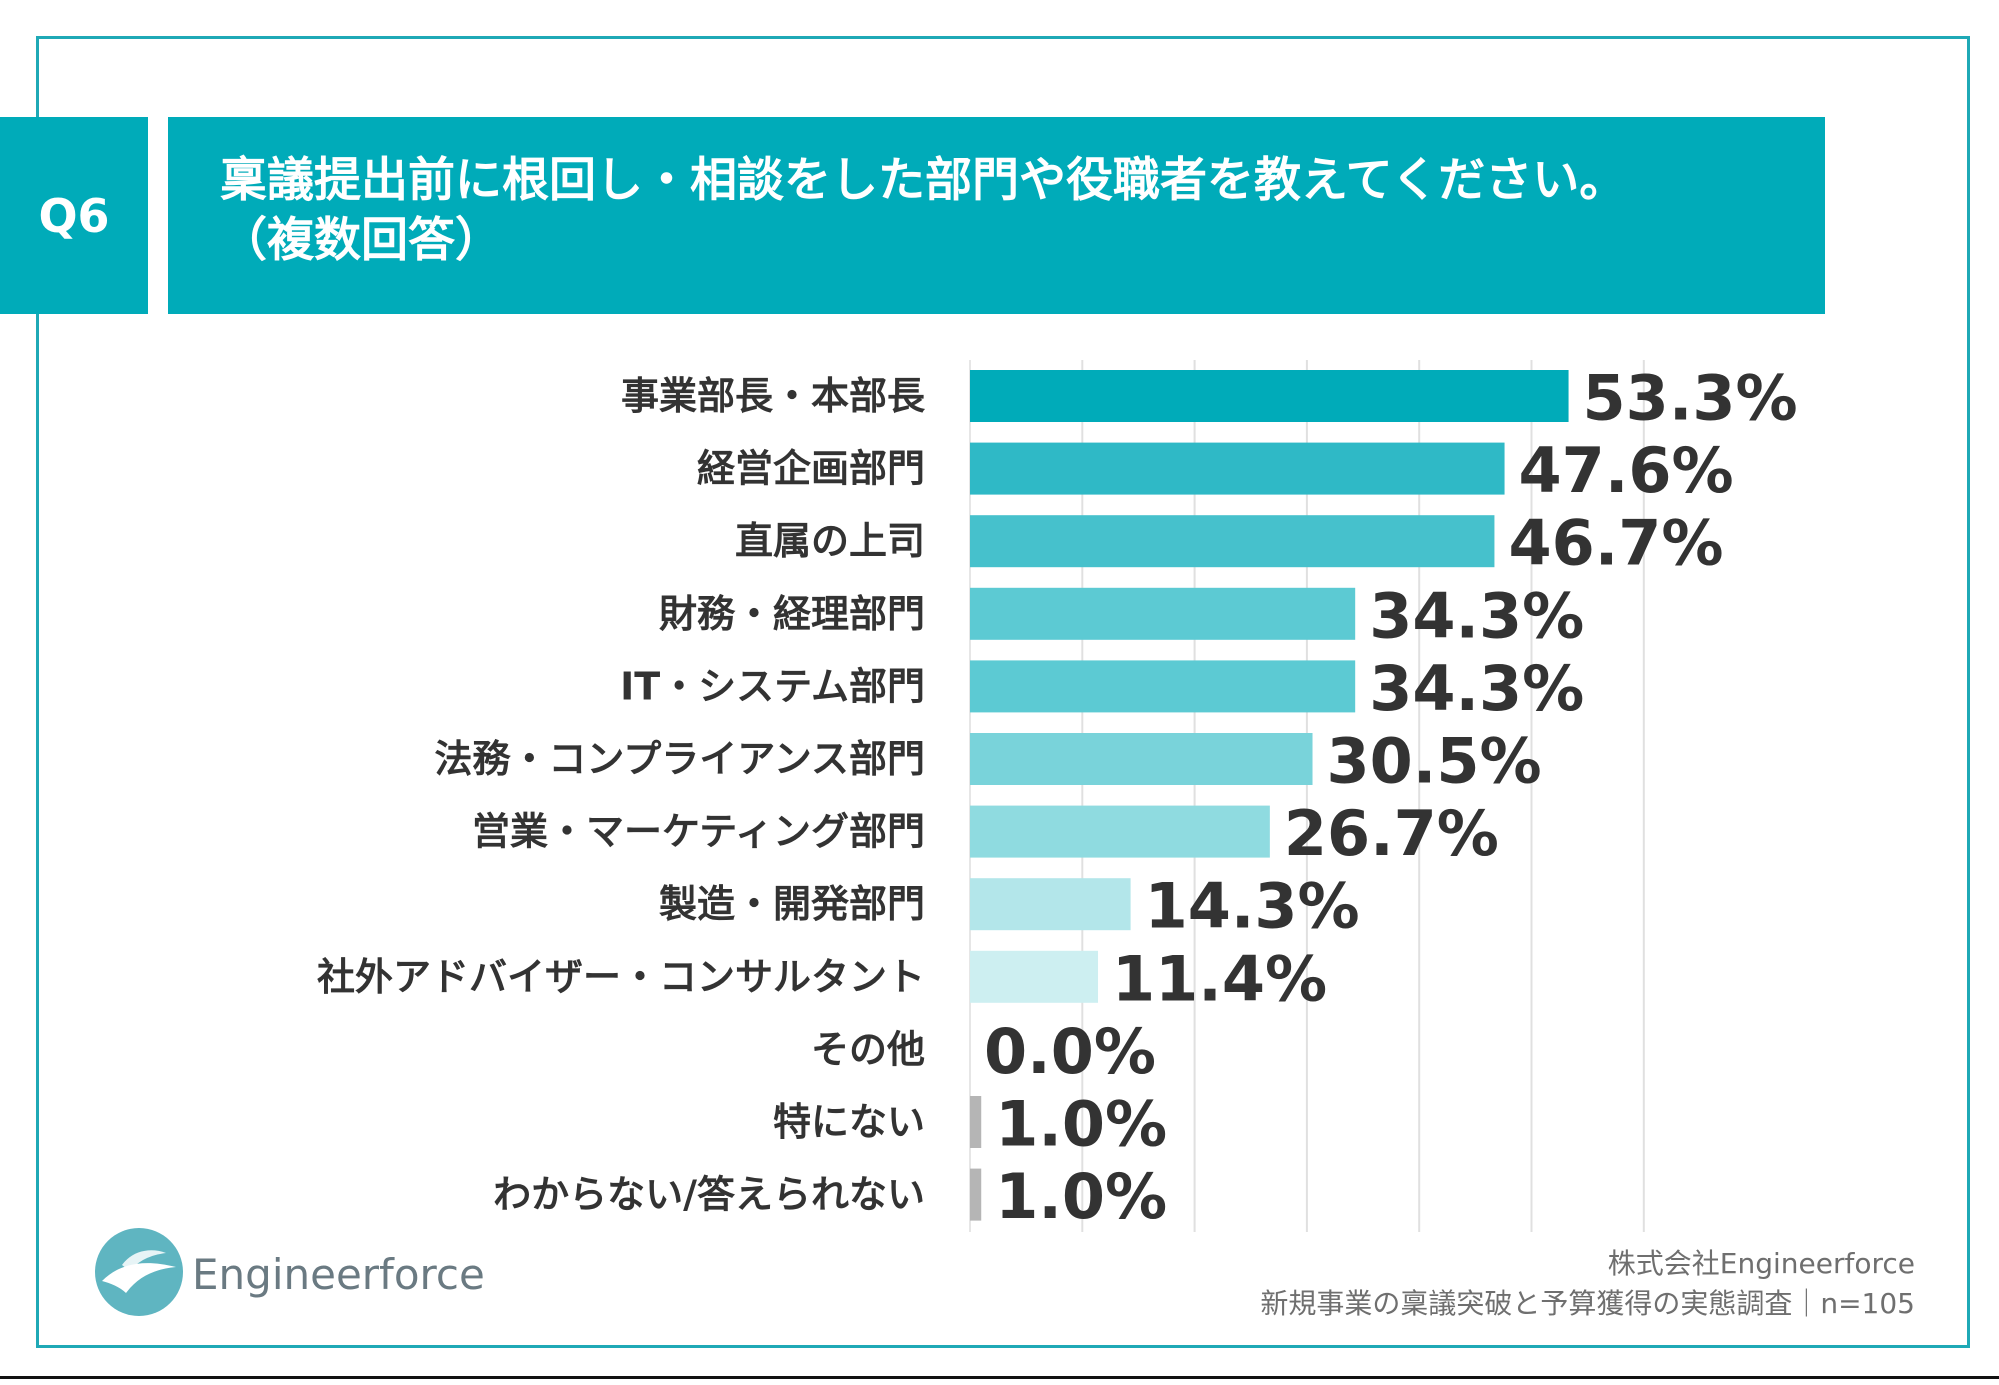 The image size is (1999, 1385). Describe the element at coordinates (1626, 470) in the screenshot. I see `value-label: 47.6%` at that location.